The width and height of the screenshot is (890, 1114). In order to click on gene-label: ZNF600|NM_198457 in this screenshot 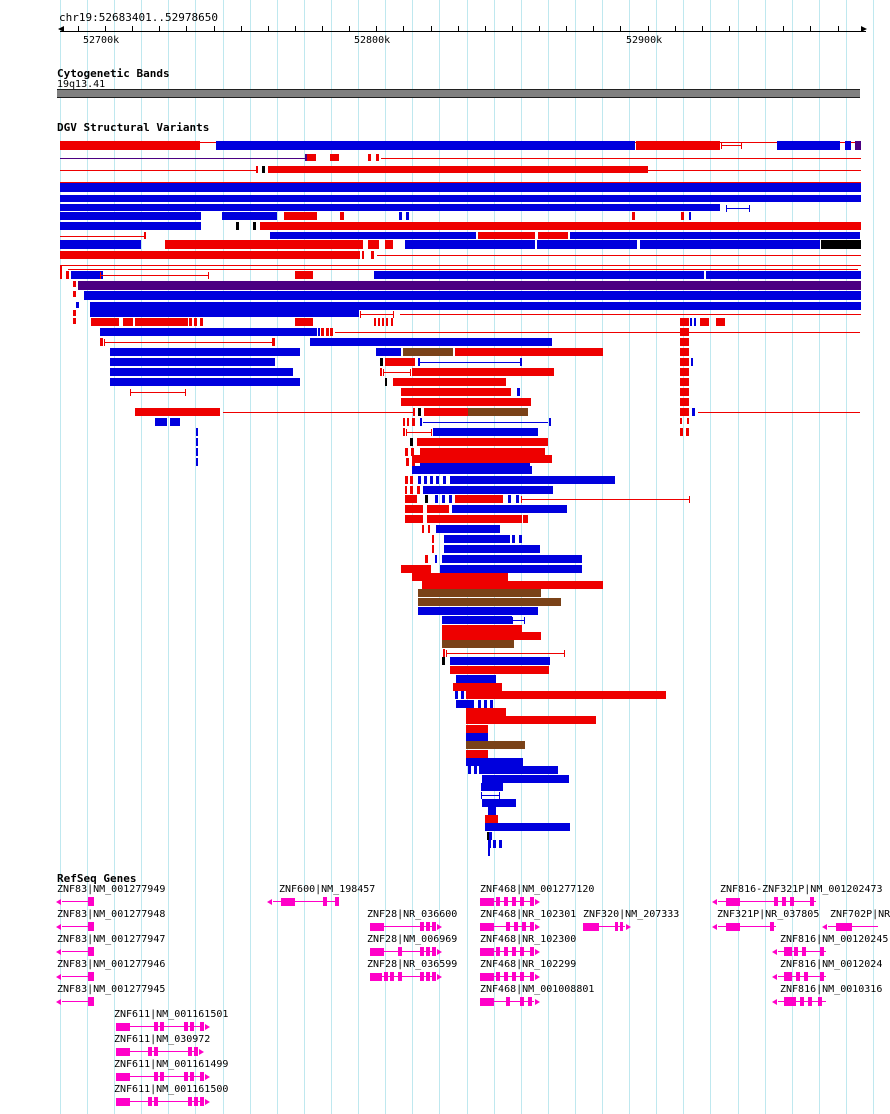, I will do `click(327, 889)`.